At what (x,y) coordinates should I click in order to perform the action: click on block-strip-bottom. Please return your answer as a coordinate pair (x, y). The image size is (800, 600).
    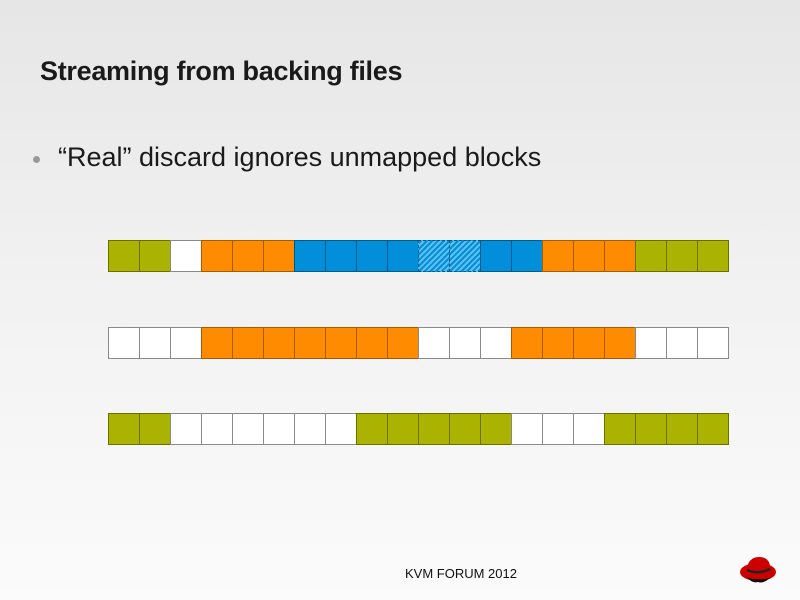
    Looking at the image, I should click on (418, 429).